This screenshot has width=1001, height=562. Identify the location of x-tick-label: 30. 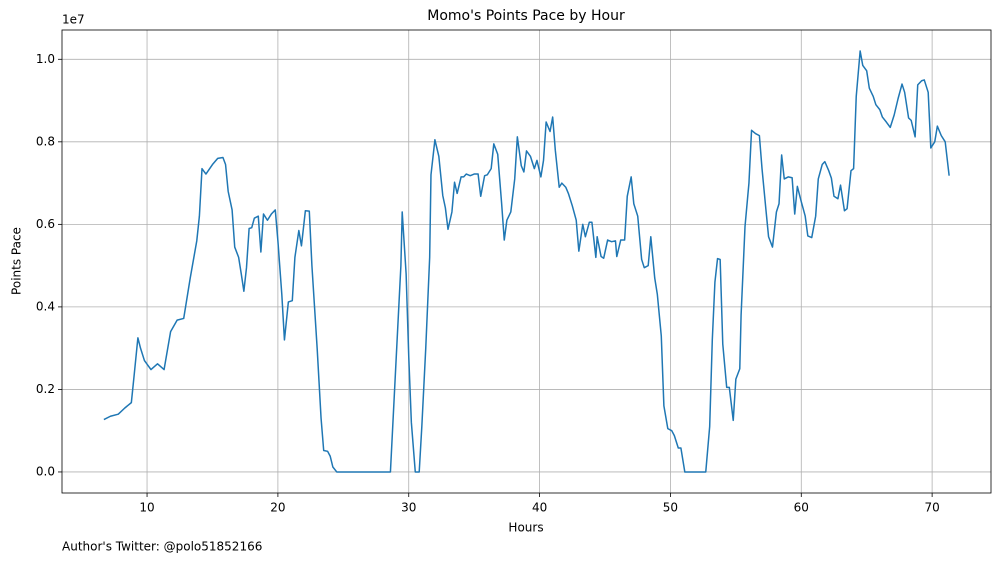
(408, 508).